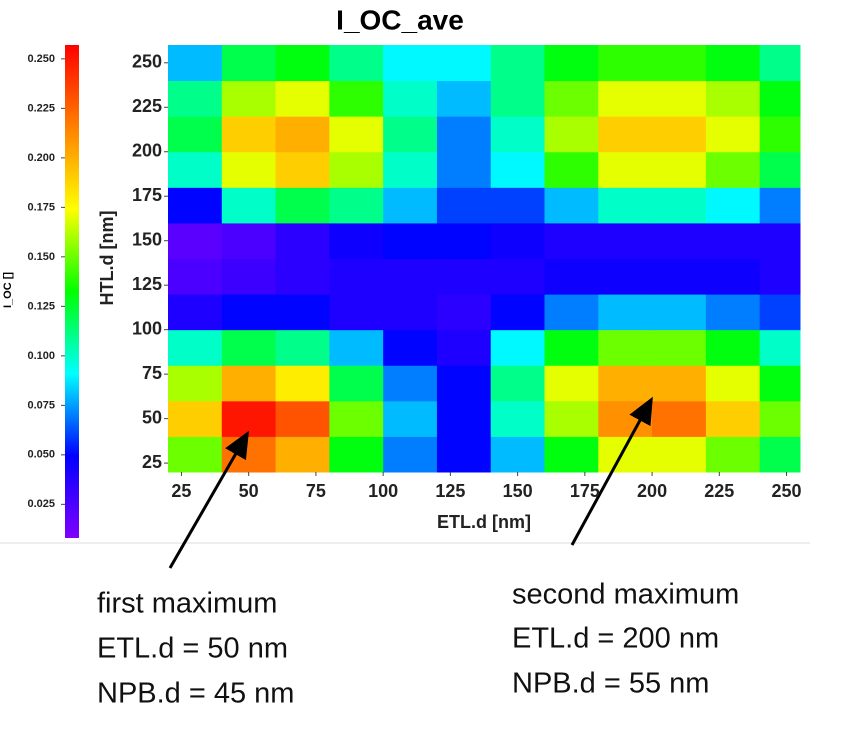 The width and height of the screenshot is (868, 742). What do you see at coordinates (72, 291) in the screenshot?
I see `colorbar` at bounding box center [72, 291].